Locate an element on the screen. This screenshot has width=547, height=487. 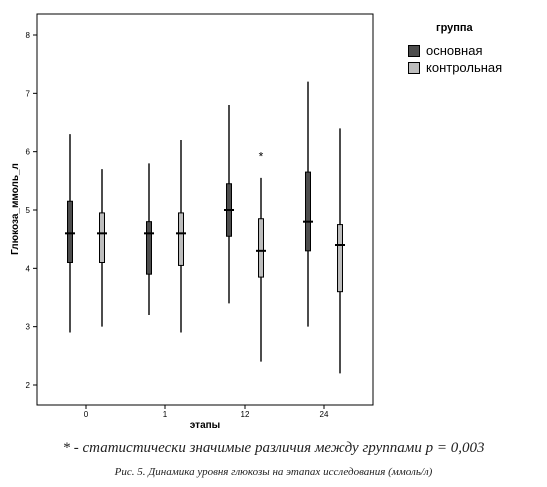
y-tick-label: 5 is located at coordinates (28, 210).